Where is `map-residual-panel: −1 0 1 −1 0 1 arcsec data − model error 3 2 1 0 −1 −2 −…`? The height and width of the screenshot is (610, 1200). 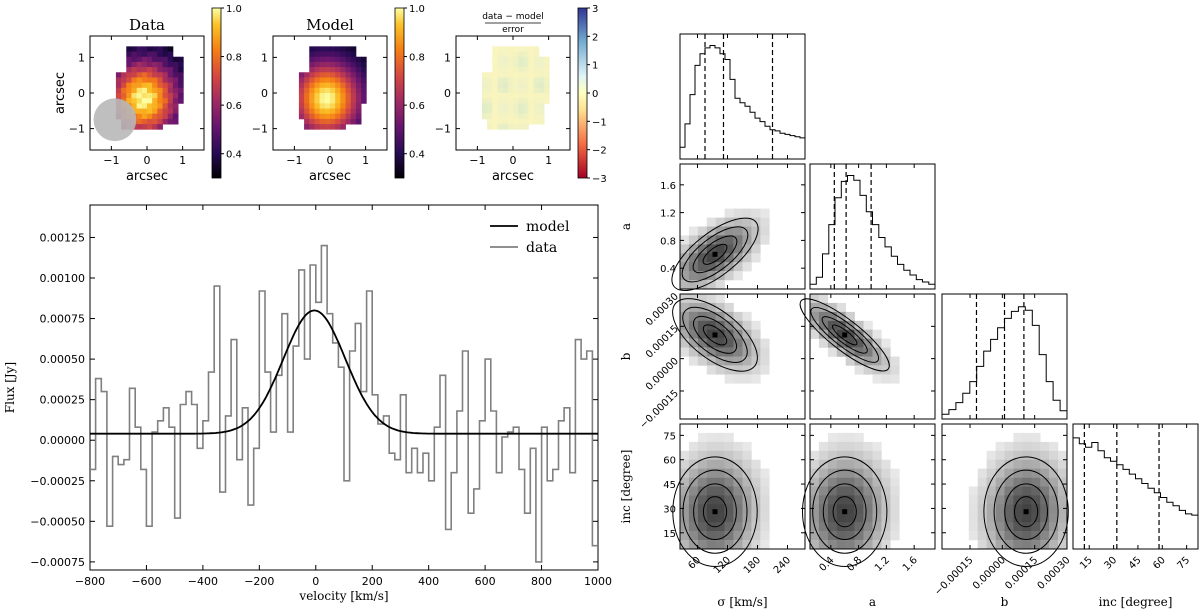 map-residual-panel: −1 0 1 −1 0 1 arcsec data − model error 3 2 1 0 −1 −2 −… is located at coordinates (521, 94).